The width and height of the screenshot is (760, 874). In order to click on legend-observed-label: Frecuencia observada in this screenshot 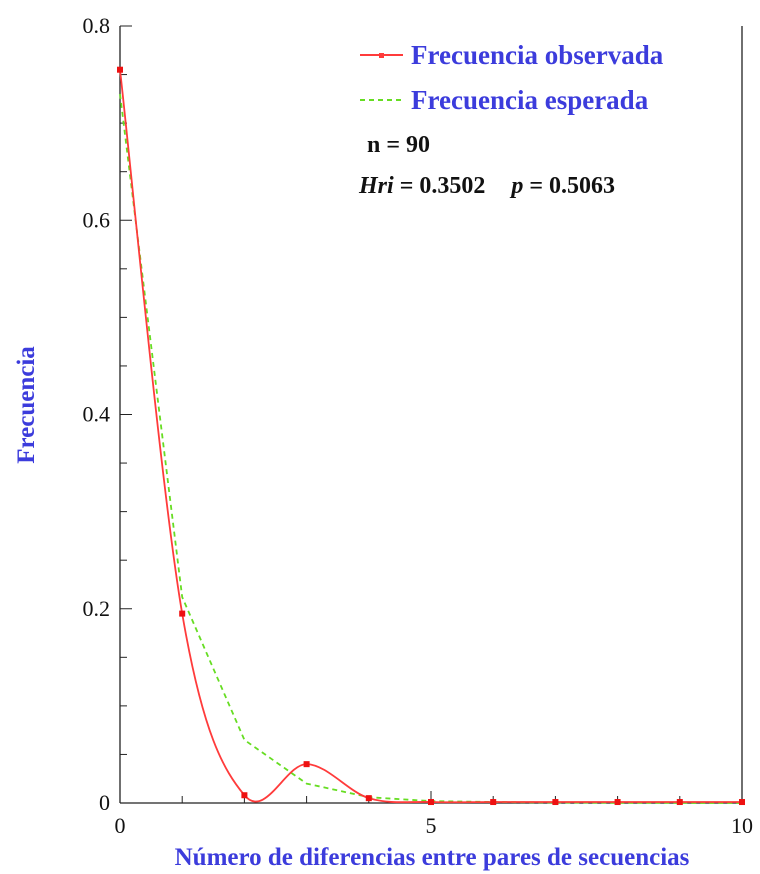, I will do `click(537, 55)`.